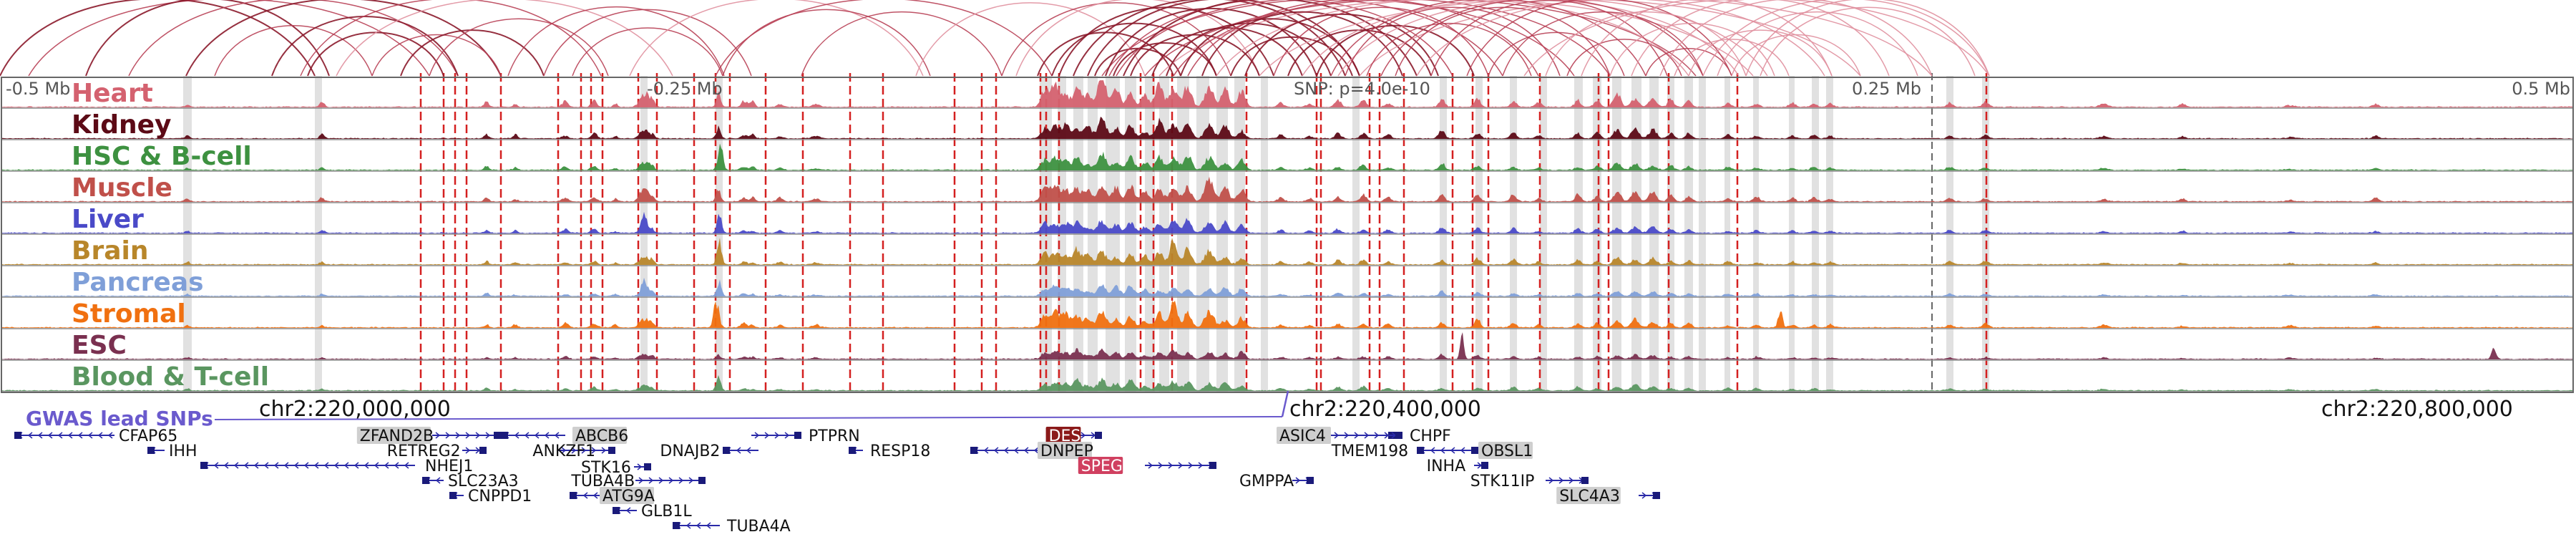  What do you see at coordinates (889, 451) in the screenshot?
I see `gene-resp18: RESP18` at bounding box center [889, 451].